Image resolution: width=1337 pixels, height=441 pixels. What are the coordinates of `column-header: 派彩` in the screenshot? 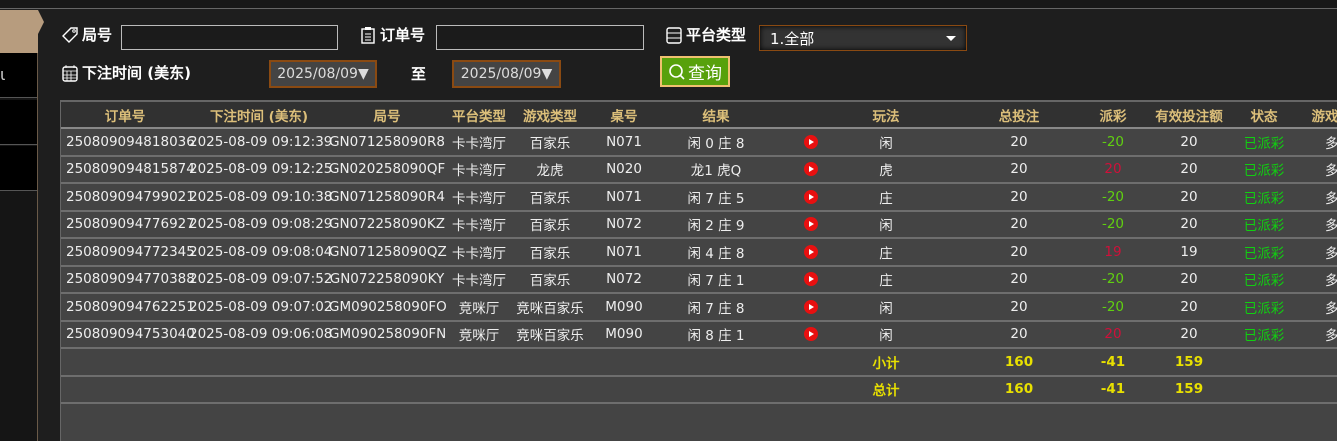 It's located at (1113, 115).